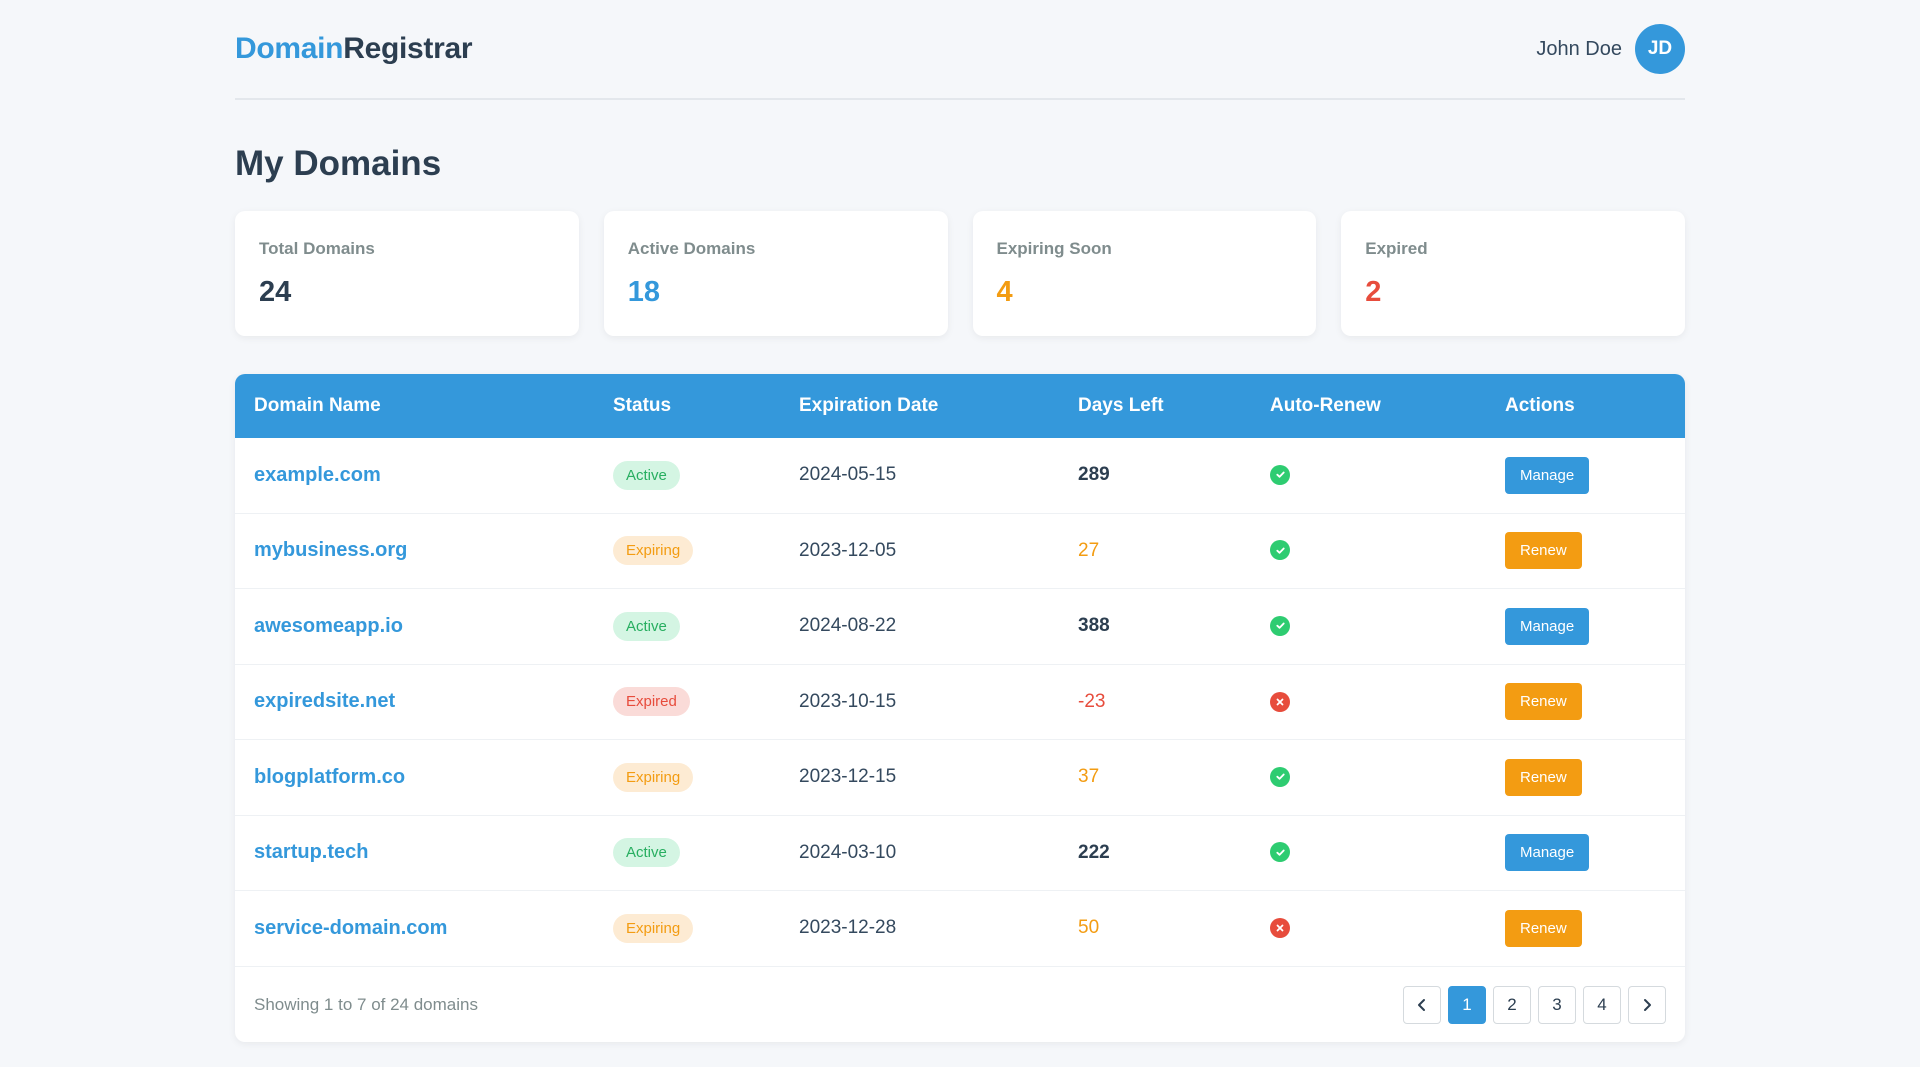  I want to click on page-title: My Domains, so click(338, 163).